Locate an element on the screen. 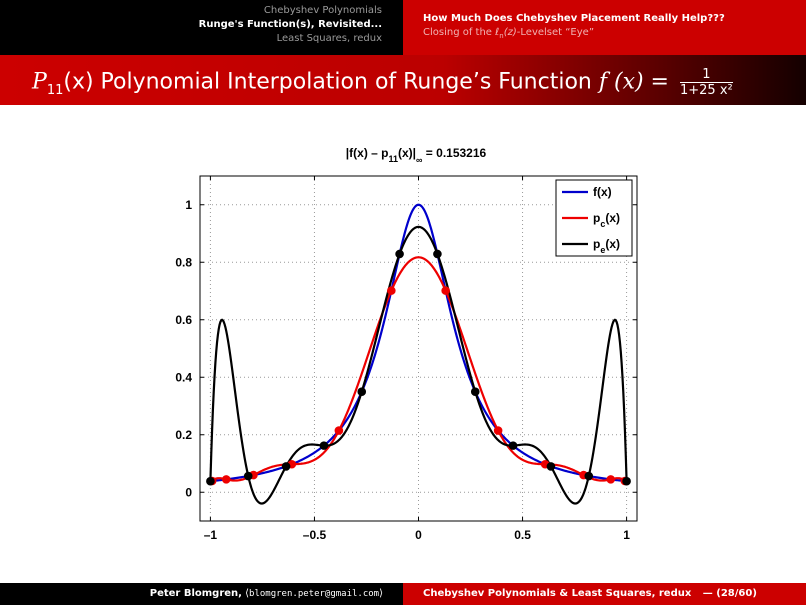 Image resolution: width=806 pixels, height=605 pixels. levelset-arg: (z) is located at coordinates (510, 32).